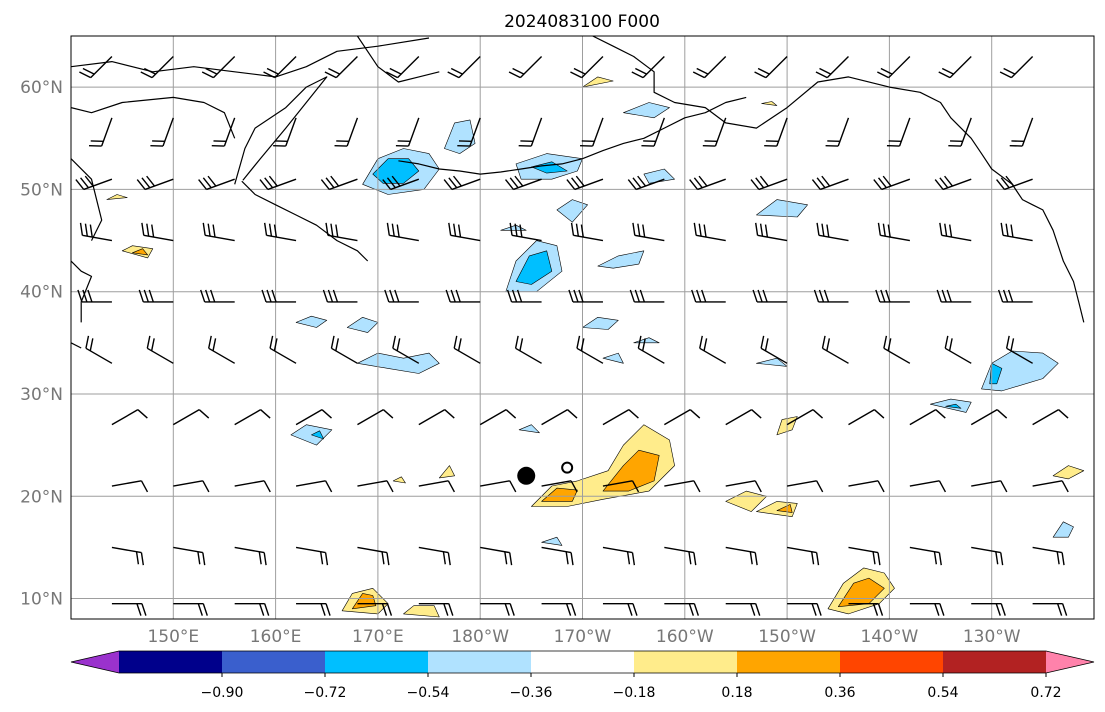 This screenshot has height=712, width=1105. Describe the element at coordinates (582, 22) in the screenshot. I see `map-title: 2024083100 F000` at that location.